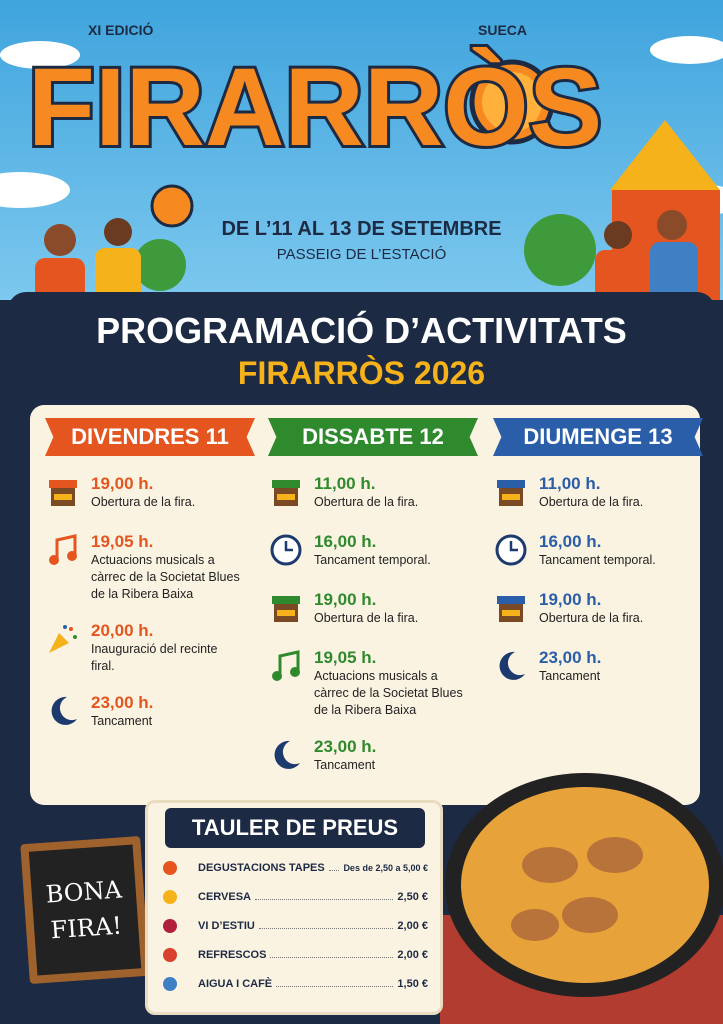 The image size is (723, 1024). What do you see at coordinates (345, 657) in the screenshot?
I see `event-time: 19,05 h.` at bounding box center [345, 657].